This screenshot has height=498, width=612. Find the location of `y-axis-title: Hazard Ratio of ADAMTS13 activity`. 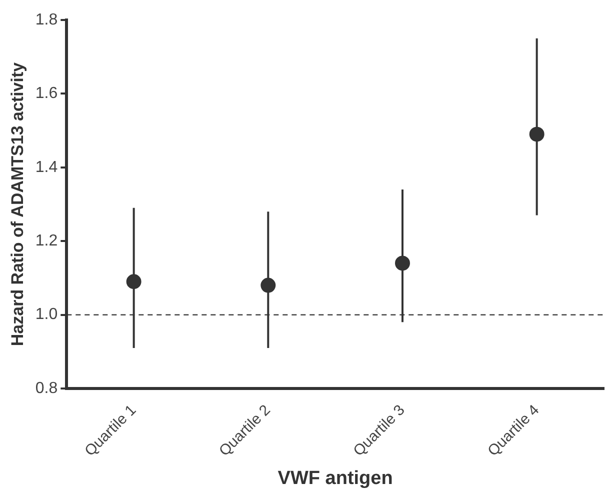

y-axis-title: Hazard Ratio of ADAMTS13 activity is located at coordinates (17, 204).